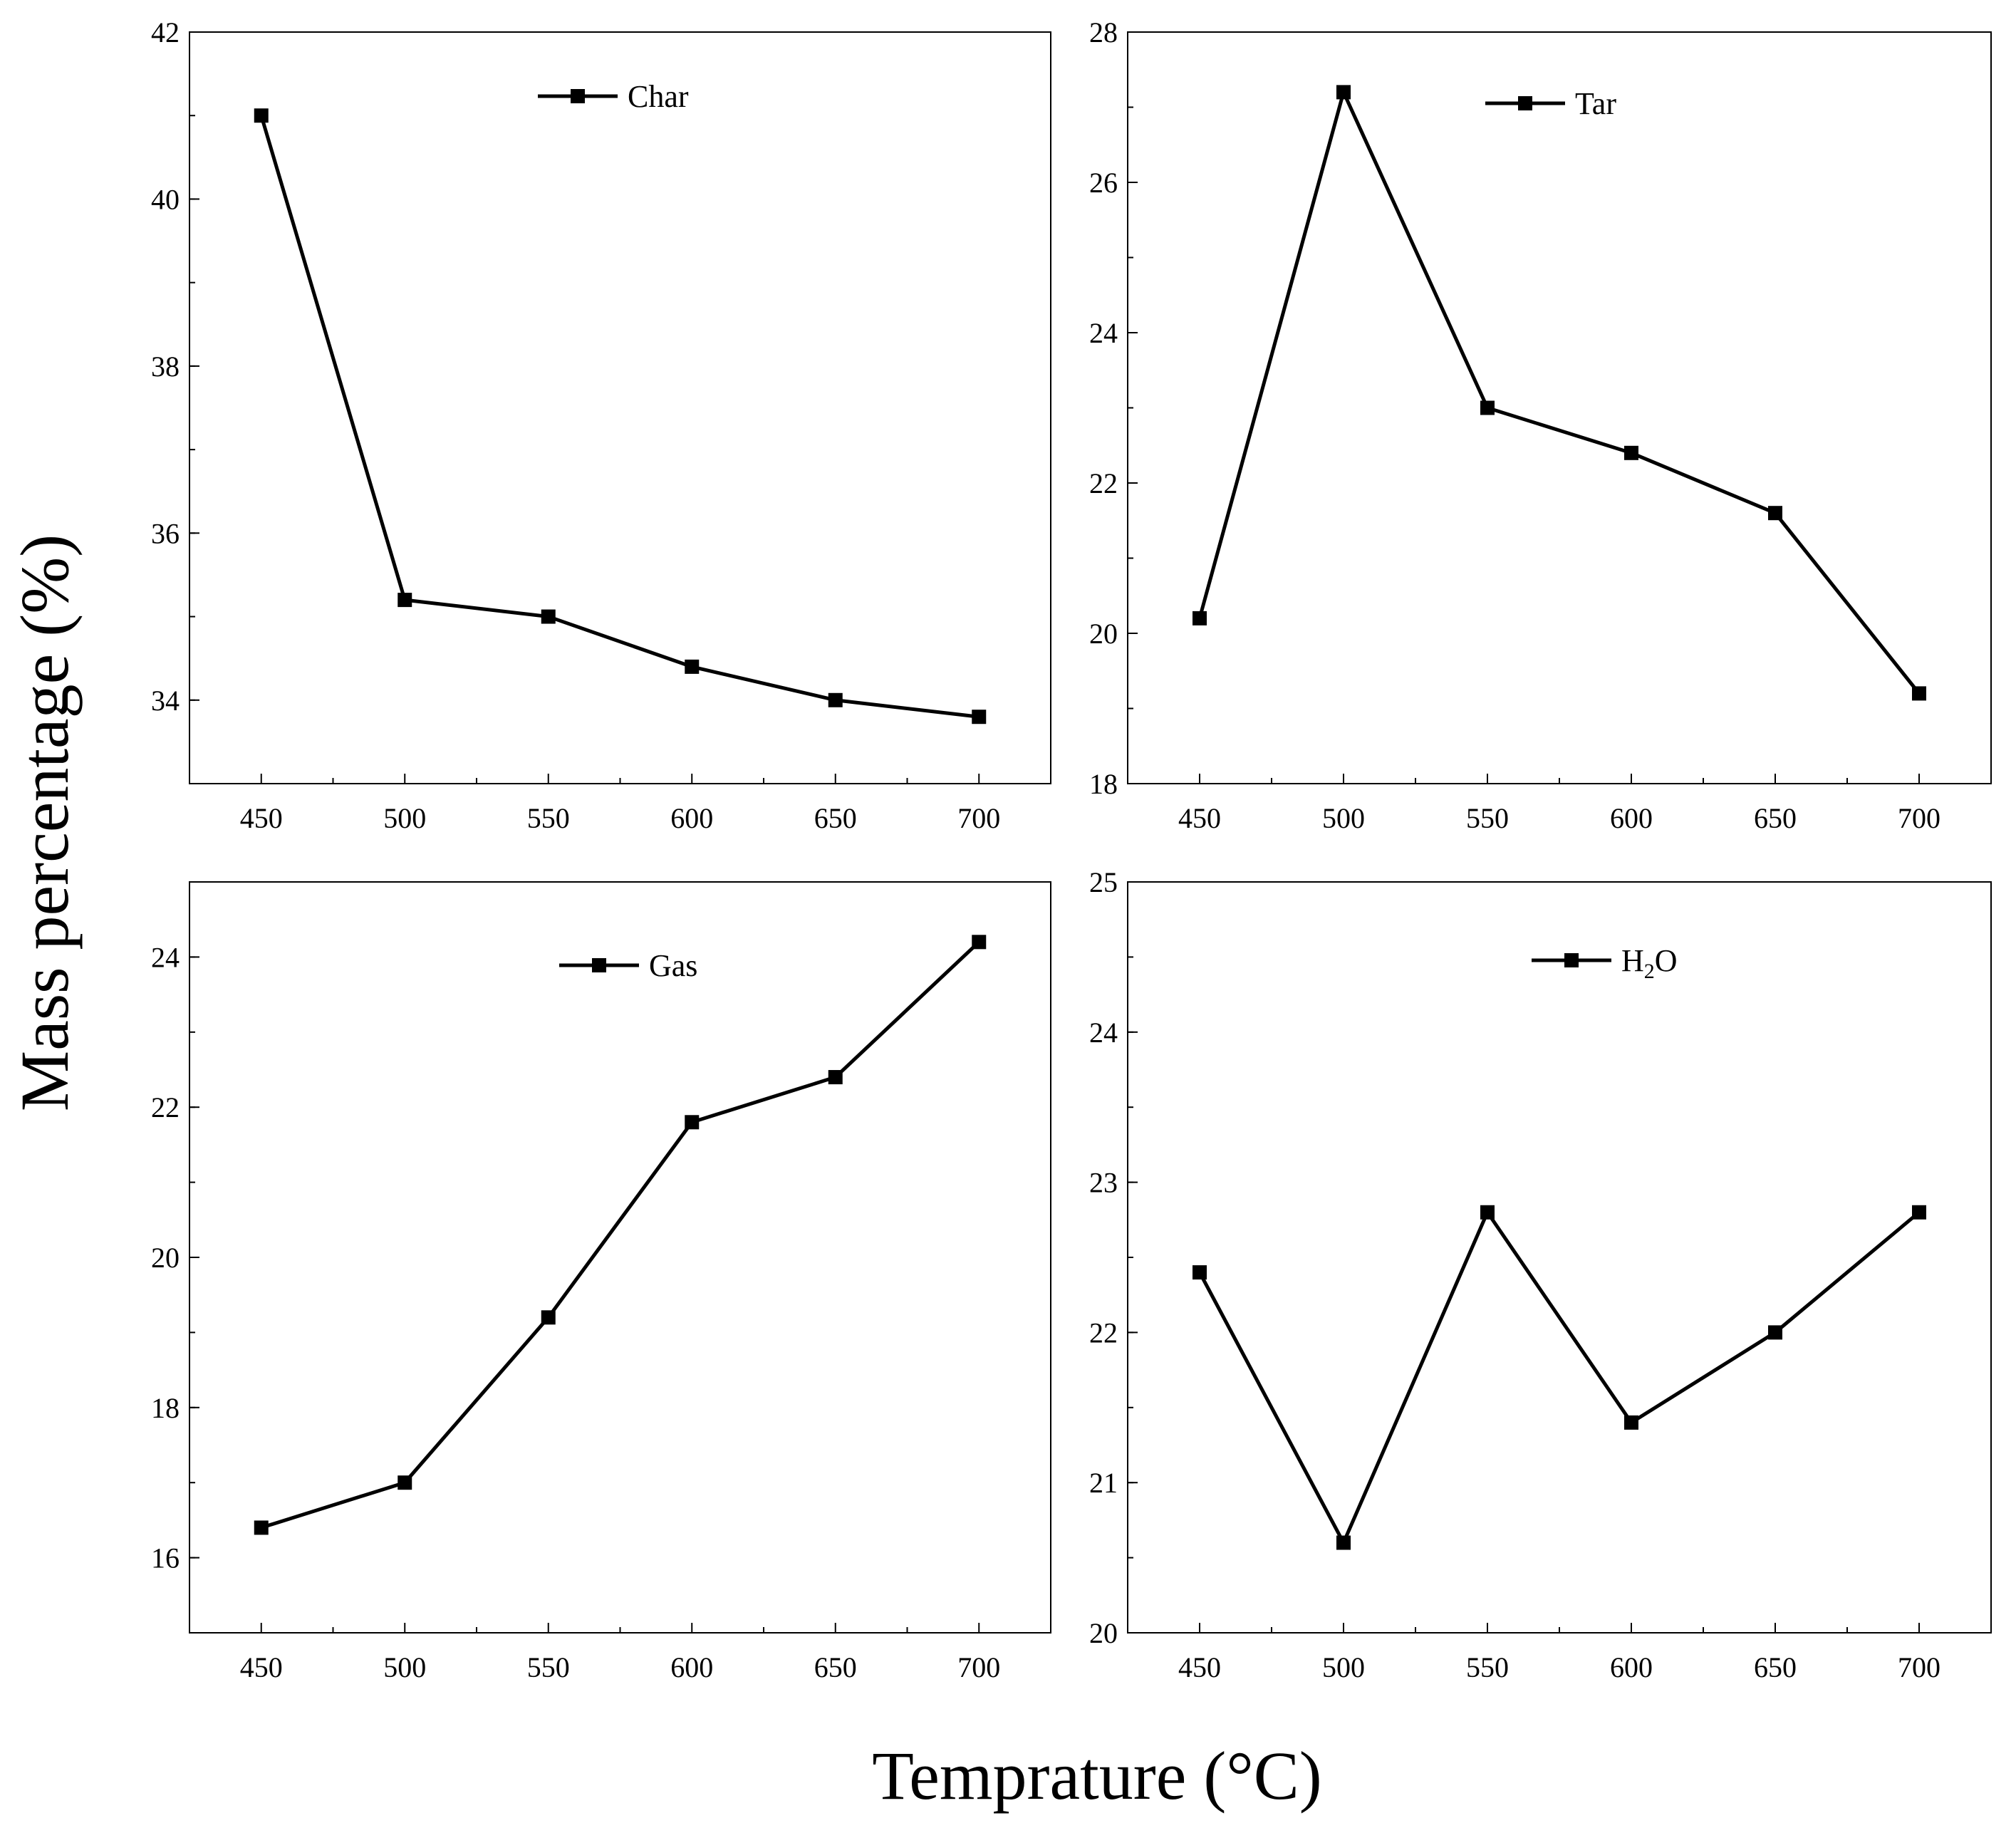  What do you see at coordinates (44, 822) in the screenshot?
I see `y-axis-title: Mass percentage (%)` at bounding box center [44, 822].